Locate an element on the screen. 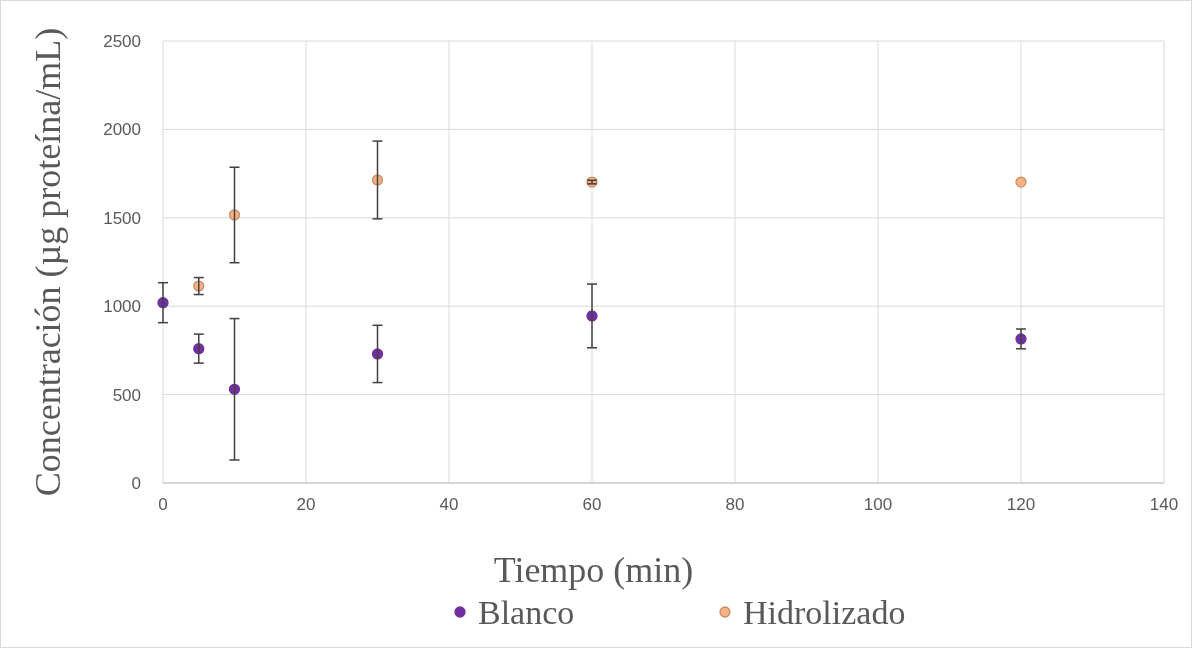  y-tick-label: 1500 is located at coordinates (122, 218).